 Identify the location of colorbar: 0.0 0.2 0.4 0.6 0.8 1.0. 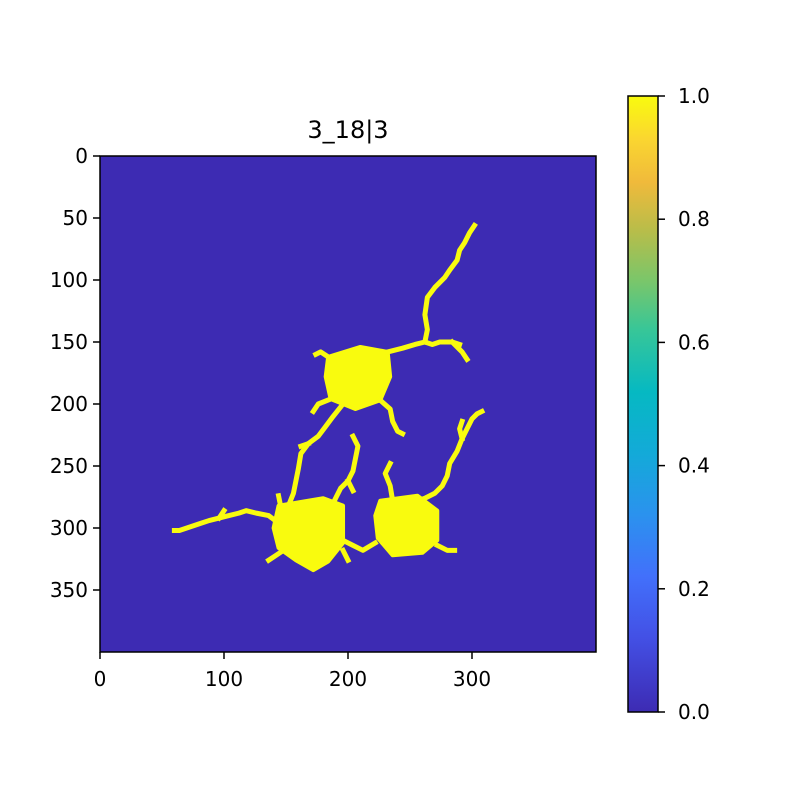
(668, 404).